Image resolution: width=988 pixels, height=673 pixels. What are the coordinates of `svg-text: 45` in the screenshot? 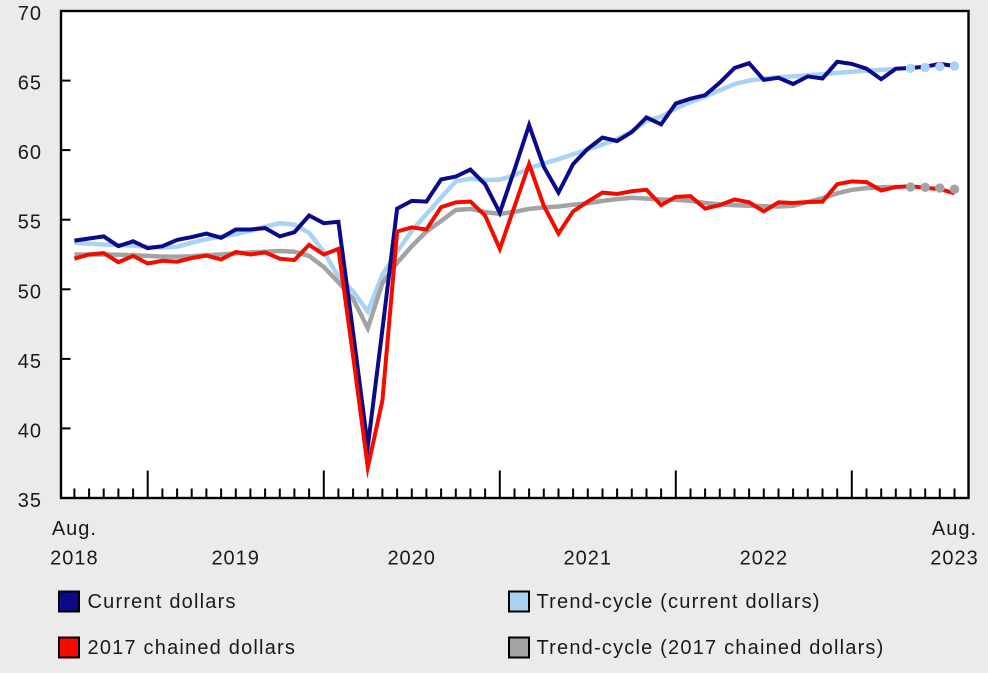 It's located at (30, 362).